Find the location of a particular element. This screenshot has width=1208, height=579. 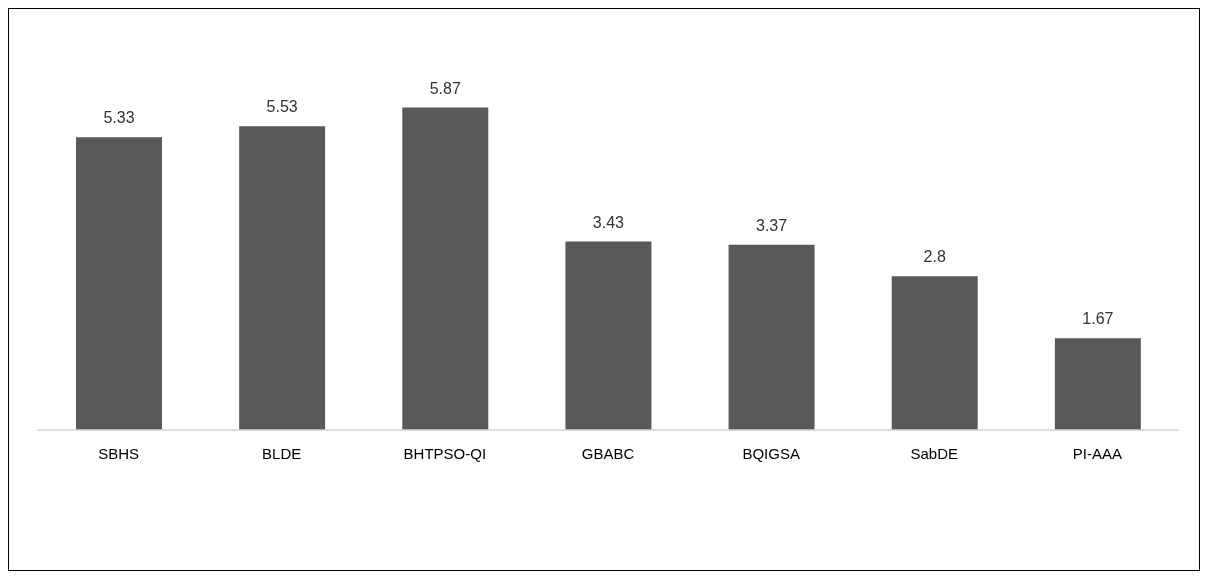

x-tick-label: SabDE is located at coordinates (934, 453).